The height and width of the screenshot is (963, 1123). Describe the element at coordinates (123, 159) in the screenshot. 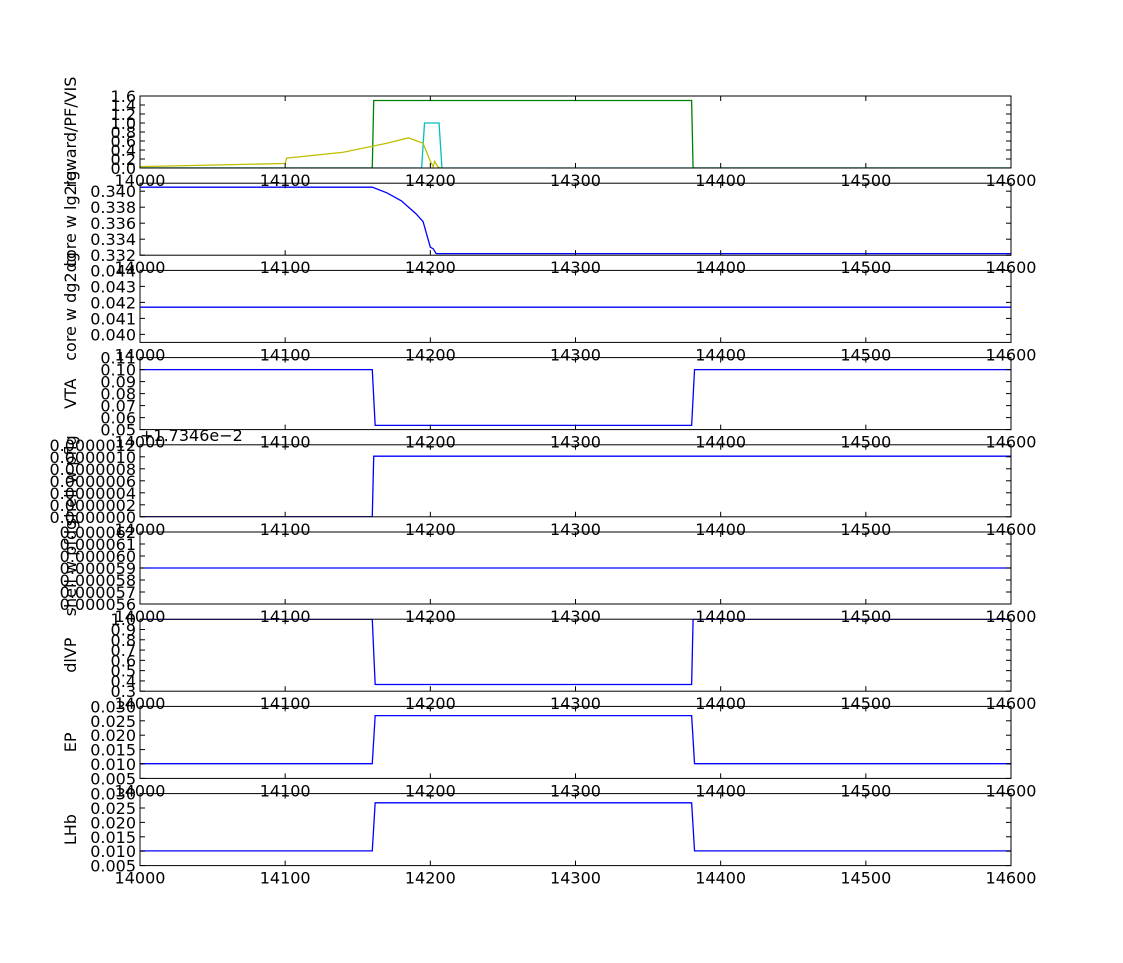

I see `y-tick-label: 0.2` at that location.